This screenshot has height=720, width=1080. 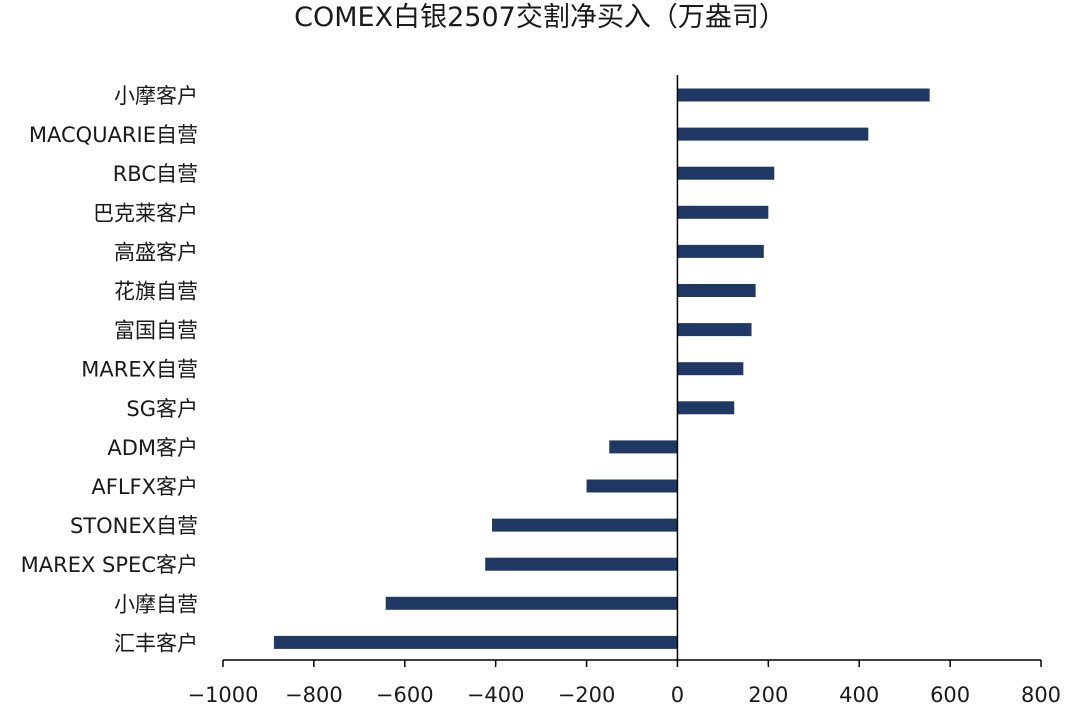 I want to click on chart-title: COMEX白银2507交割净买入（万盎司）, so click(x=540, y=17).